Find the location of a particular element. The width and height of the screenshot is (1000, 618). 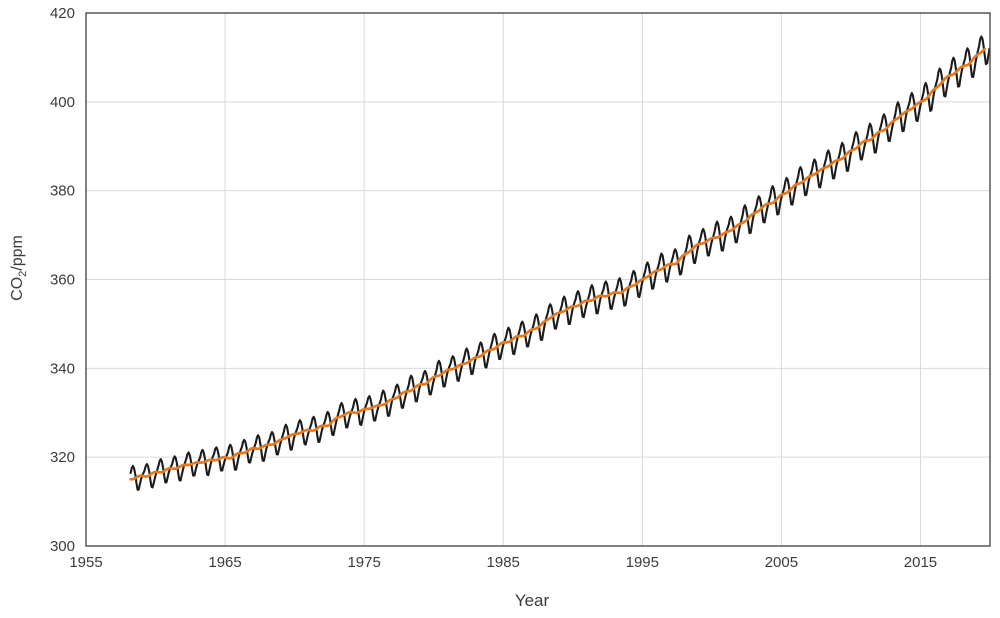

y-tick-label: 380 is located at coordinates (62, 191).